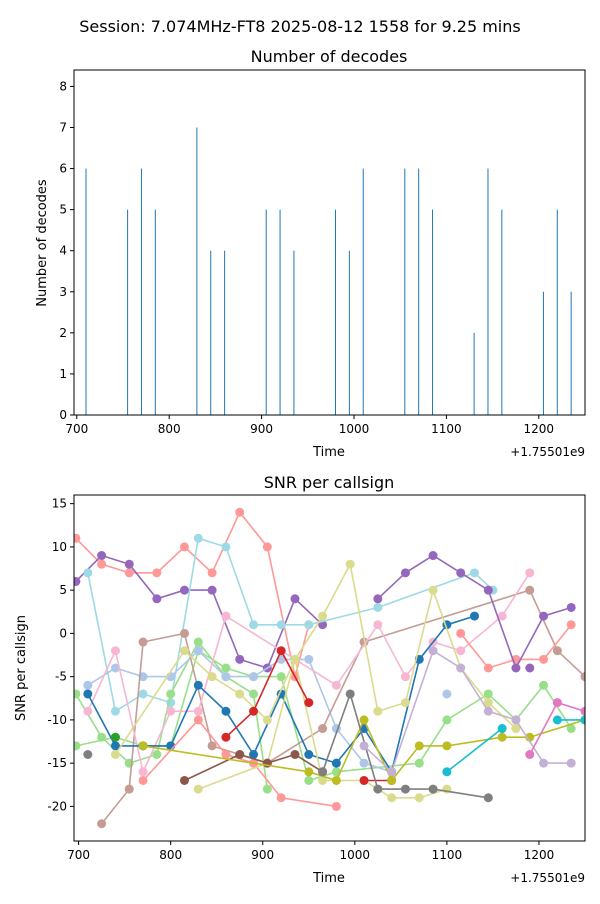 The image size is (600, 904). Describe the element at coordinates (63, 292) in the screenshot. I see `decodes-y-tick-label: 3` at that location.